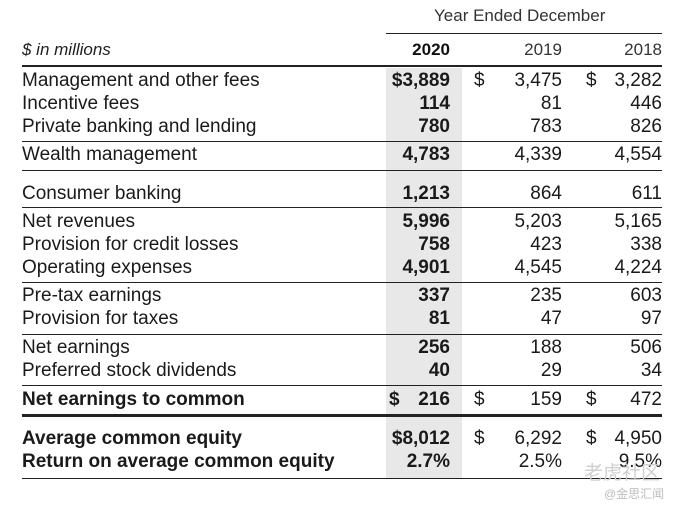  What do you see at coordinates (638, 438) in the screenshot?
I see `value-2018: 4,950` at bounding box center [638, 438].